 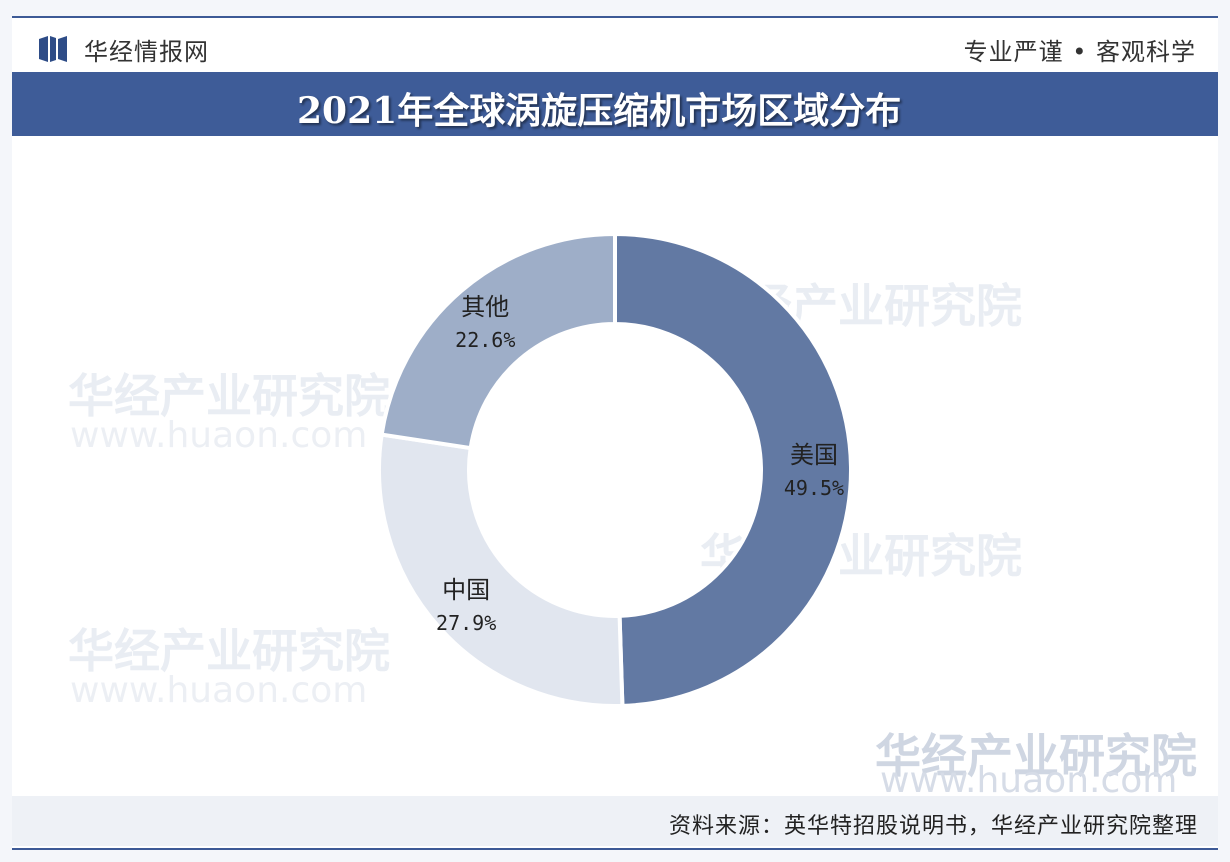 I want to click on title-bar: 2021年全球涡旋压缩机市场区域分布, so click(x=615, y=104).